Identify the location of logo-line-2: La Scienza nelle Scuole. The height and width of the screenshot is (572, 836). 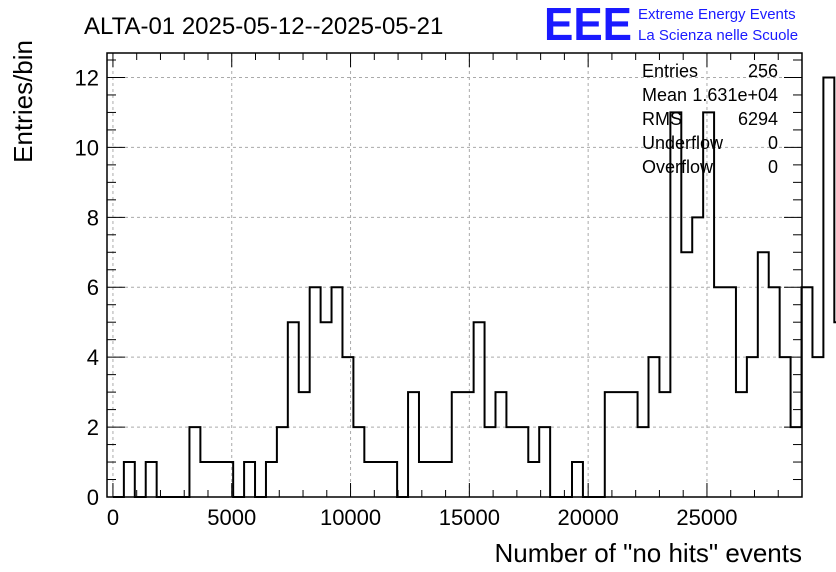
(718, 35).